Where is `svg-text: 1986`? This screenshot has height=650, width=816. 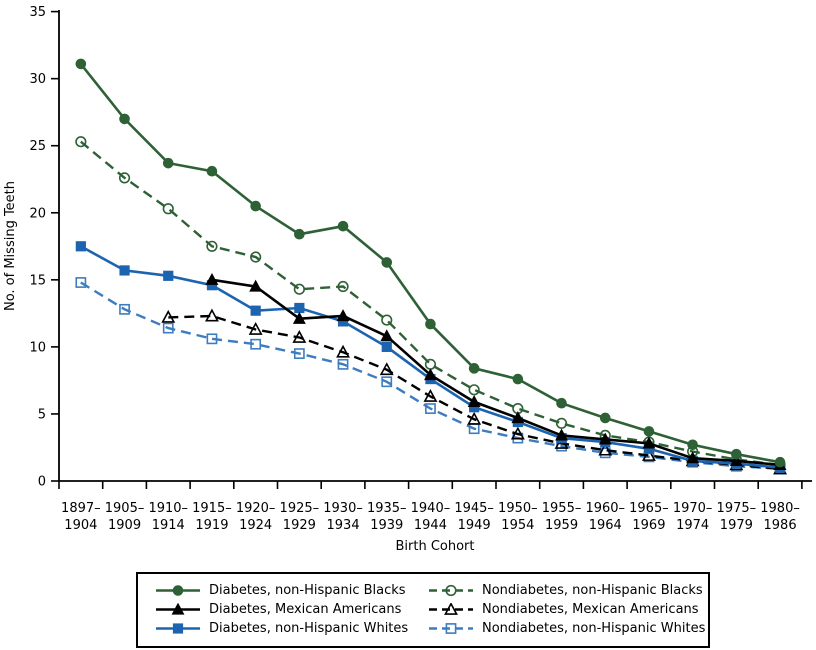 svg-text: 1986 is located at coordinates (780, 525).